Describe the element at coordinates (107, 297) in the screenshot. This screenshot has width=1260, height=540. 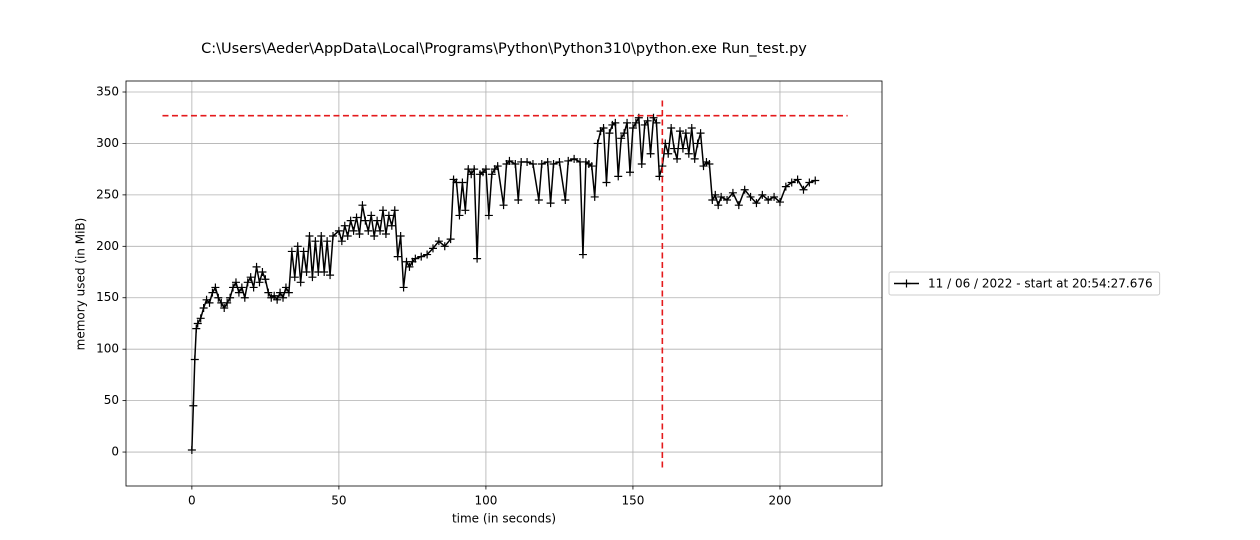
I see `y-tick-label: 150` at that location.